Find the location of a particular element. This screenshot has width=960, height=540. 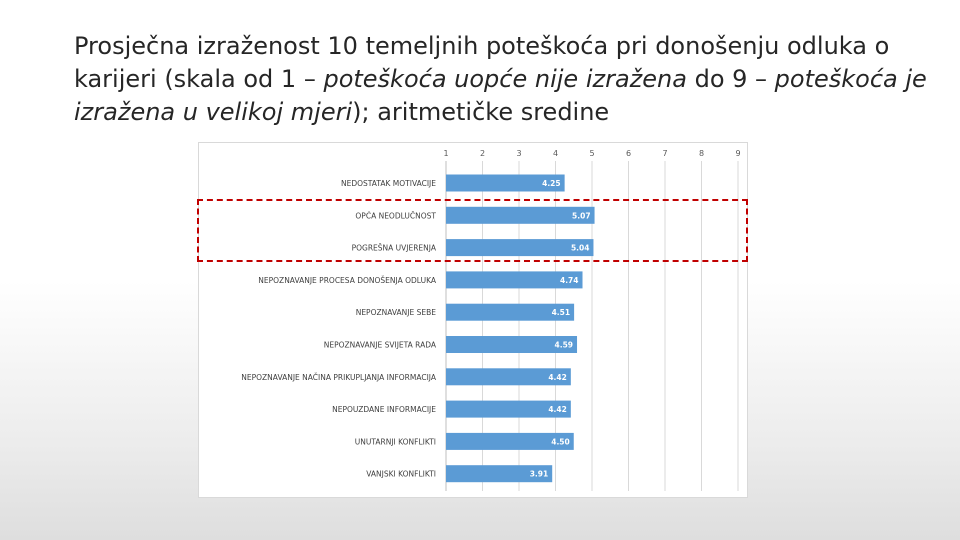

category-label: POGREŠNA UVJERENJA is located at coordinates (394, 248).